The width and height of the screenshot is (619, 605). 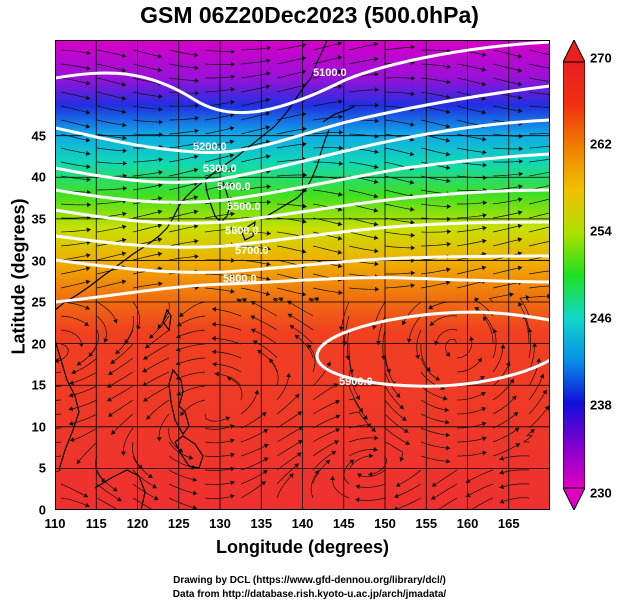 I want to click on y-tick-label: 25, so click(x=38, y=302).